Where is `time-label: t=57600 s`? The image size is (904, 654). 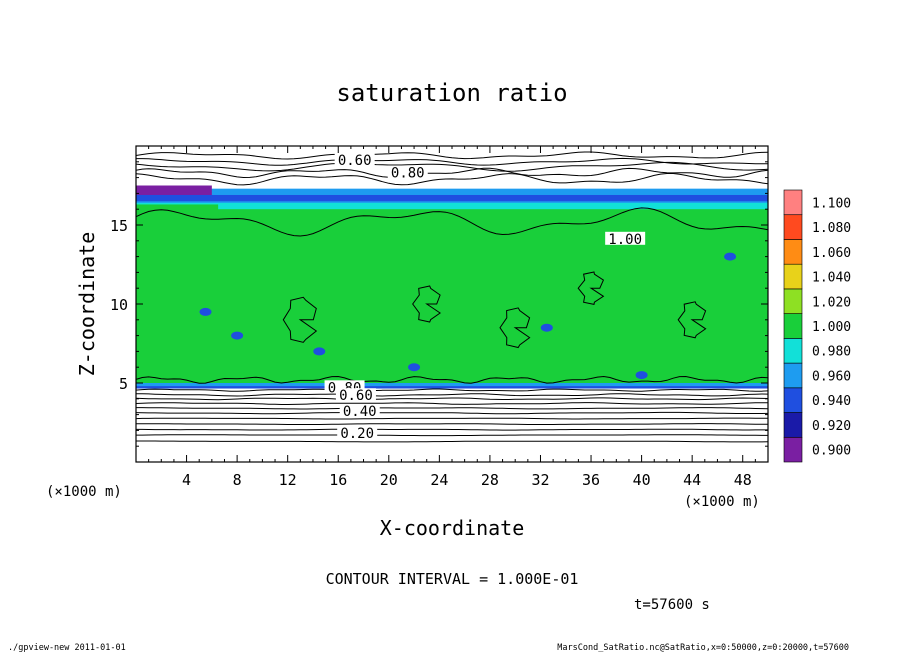 time-label: t=57600 s is located at coordinates (672, 605).